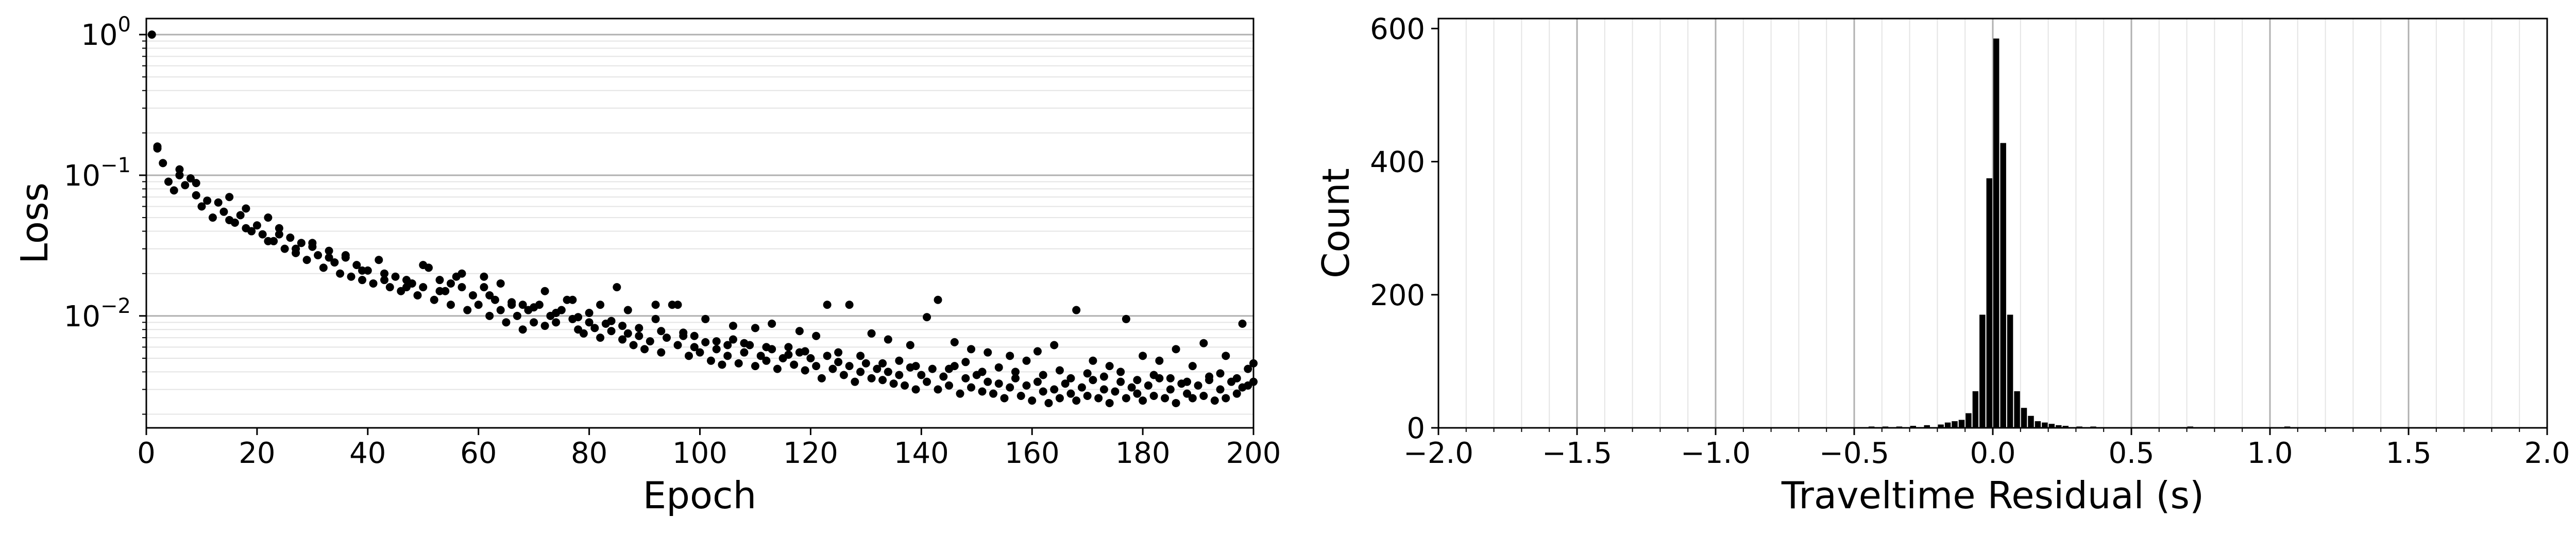 The image size is (2576, 533). Describe the element at coordinates (1854, 453) in the screenshot. I see `histogram-x-tick-label: −0.5` at that location.